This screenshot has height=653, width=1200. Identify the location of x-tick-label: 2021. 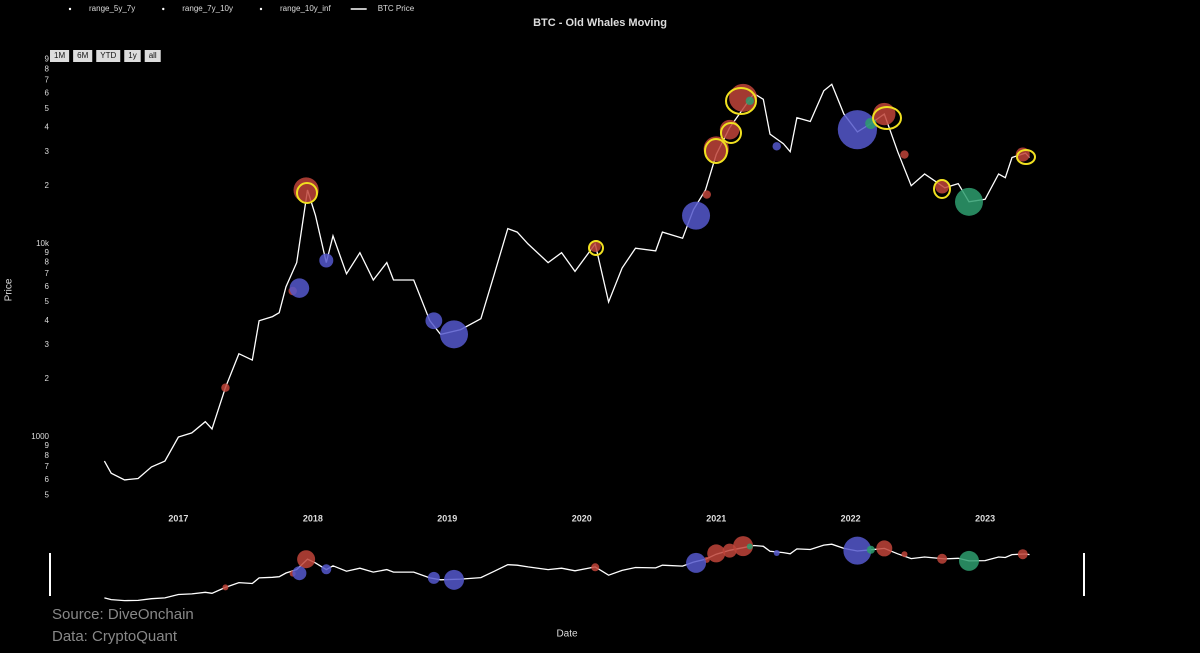
(716, 518).